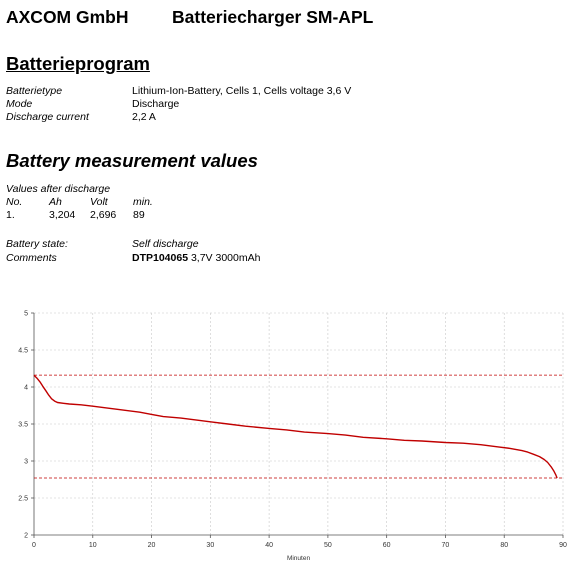 This screenshot has width=570, height=570. Describe the element at coordinates (273, 17) in the screenshot. I see `product-name: Batteriecharger SM-APL` at that location.